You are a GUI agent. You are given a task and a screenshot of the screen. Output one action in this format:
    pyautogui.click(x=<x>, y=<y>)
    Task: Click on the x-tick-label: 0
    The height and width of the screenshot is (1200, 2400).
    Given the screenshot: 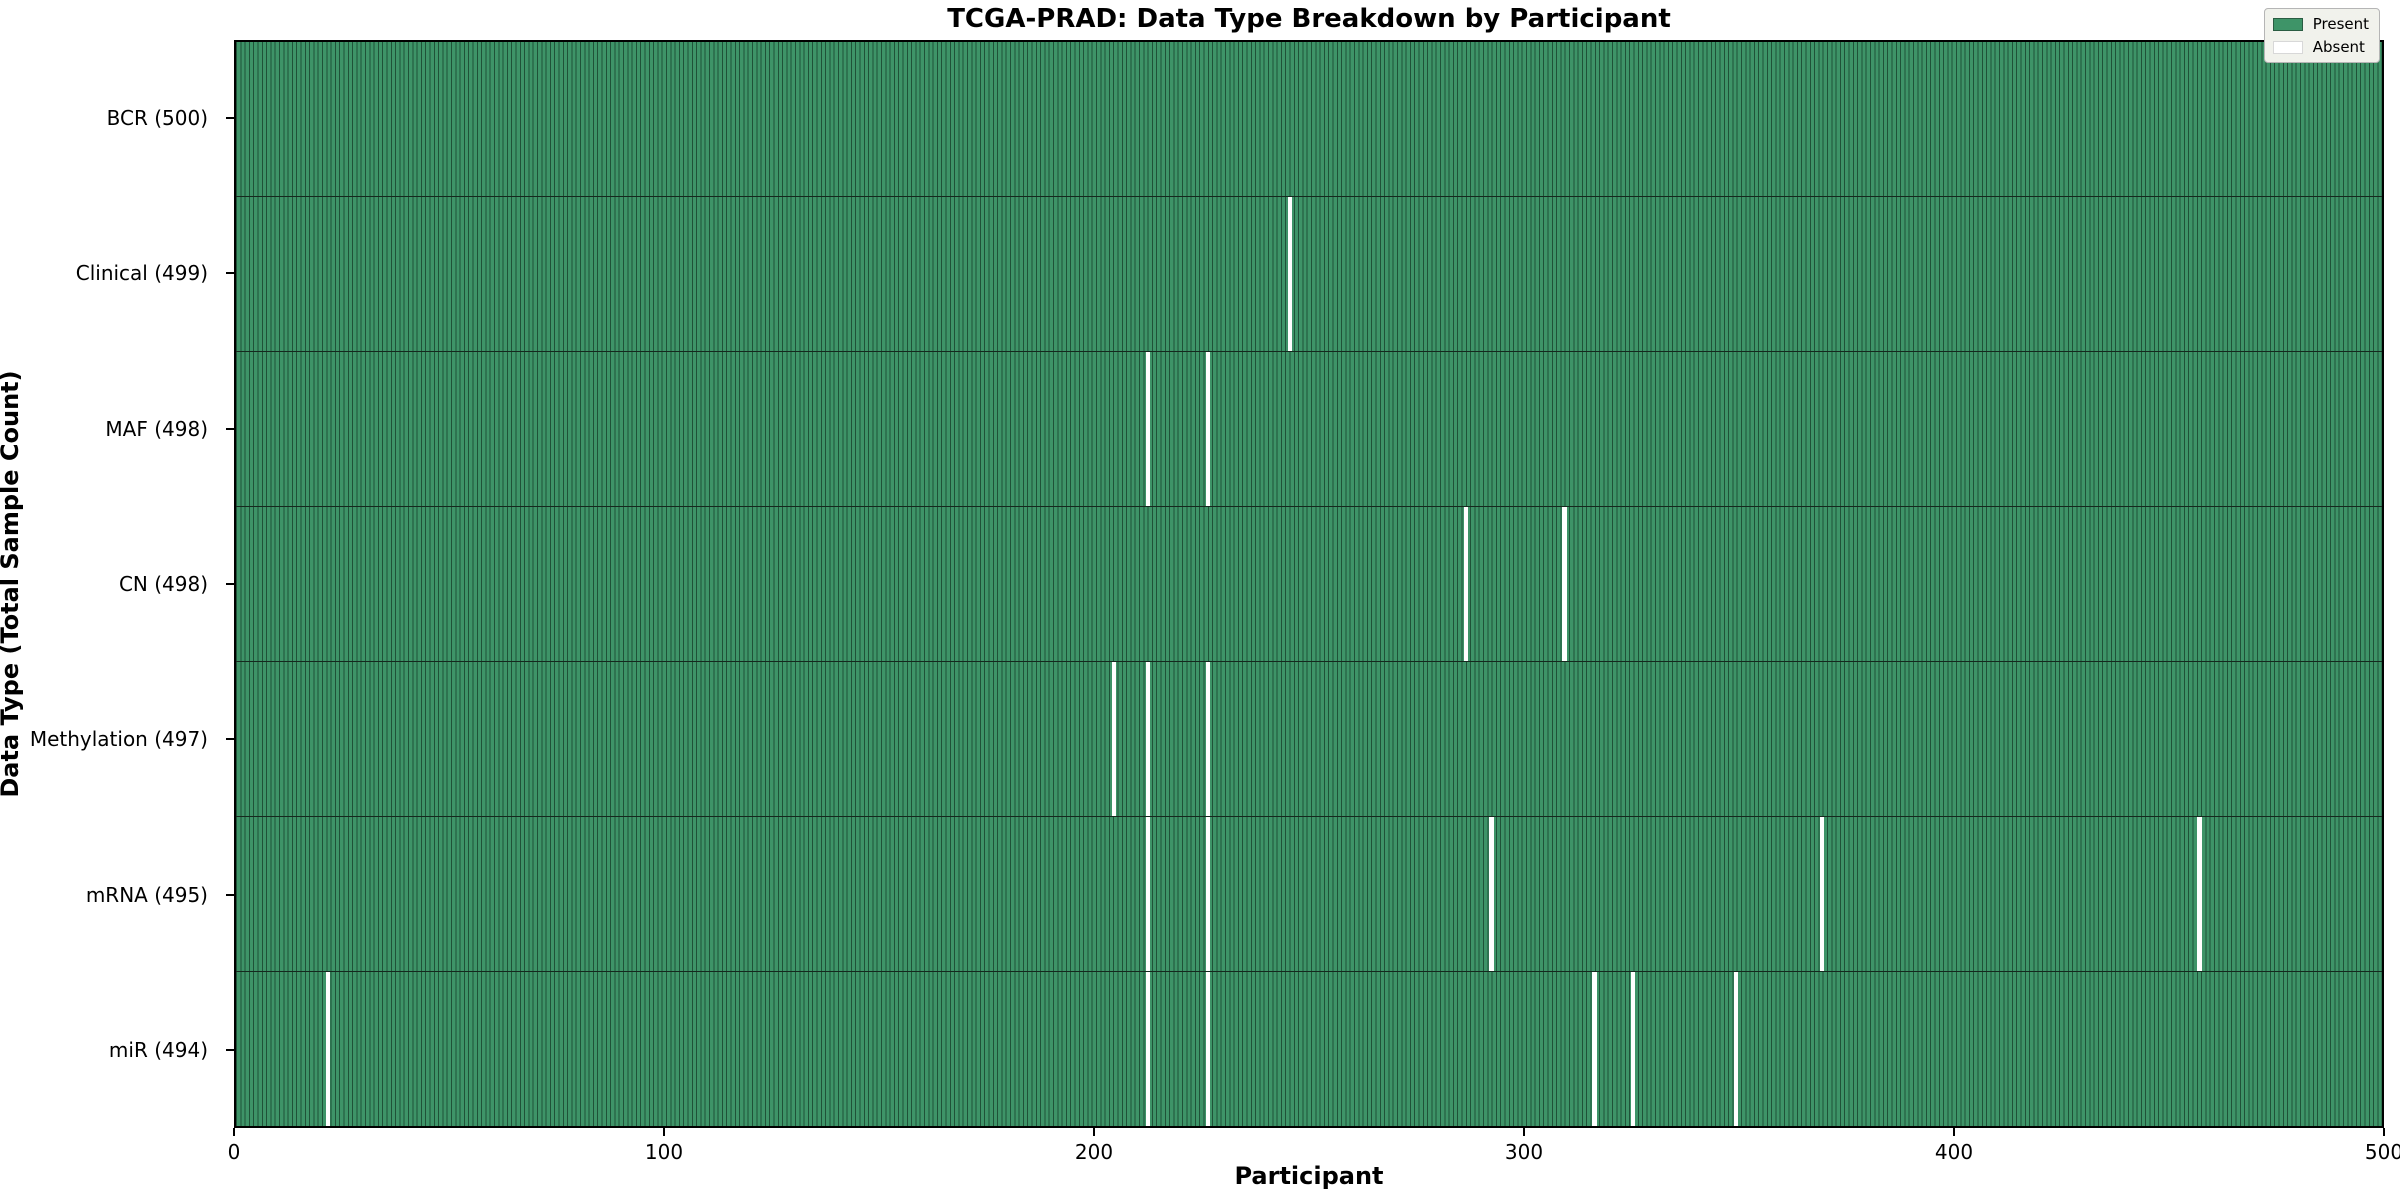 What is the action you would take?
    pyautogui.click(x=234, y=1152)
    